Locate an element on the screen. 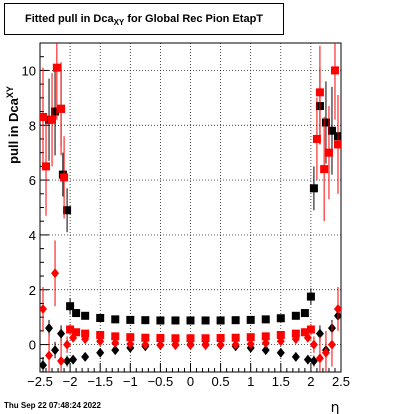 The width and height of the screenshot is (400, 414). x-tick-label: −2.5 is located at coordinates (40, 381).